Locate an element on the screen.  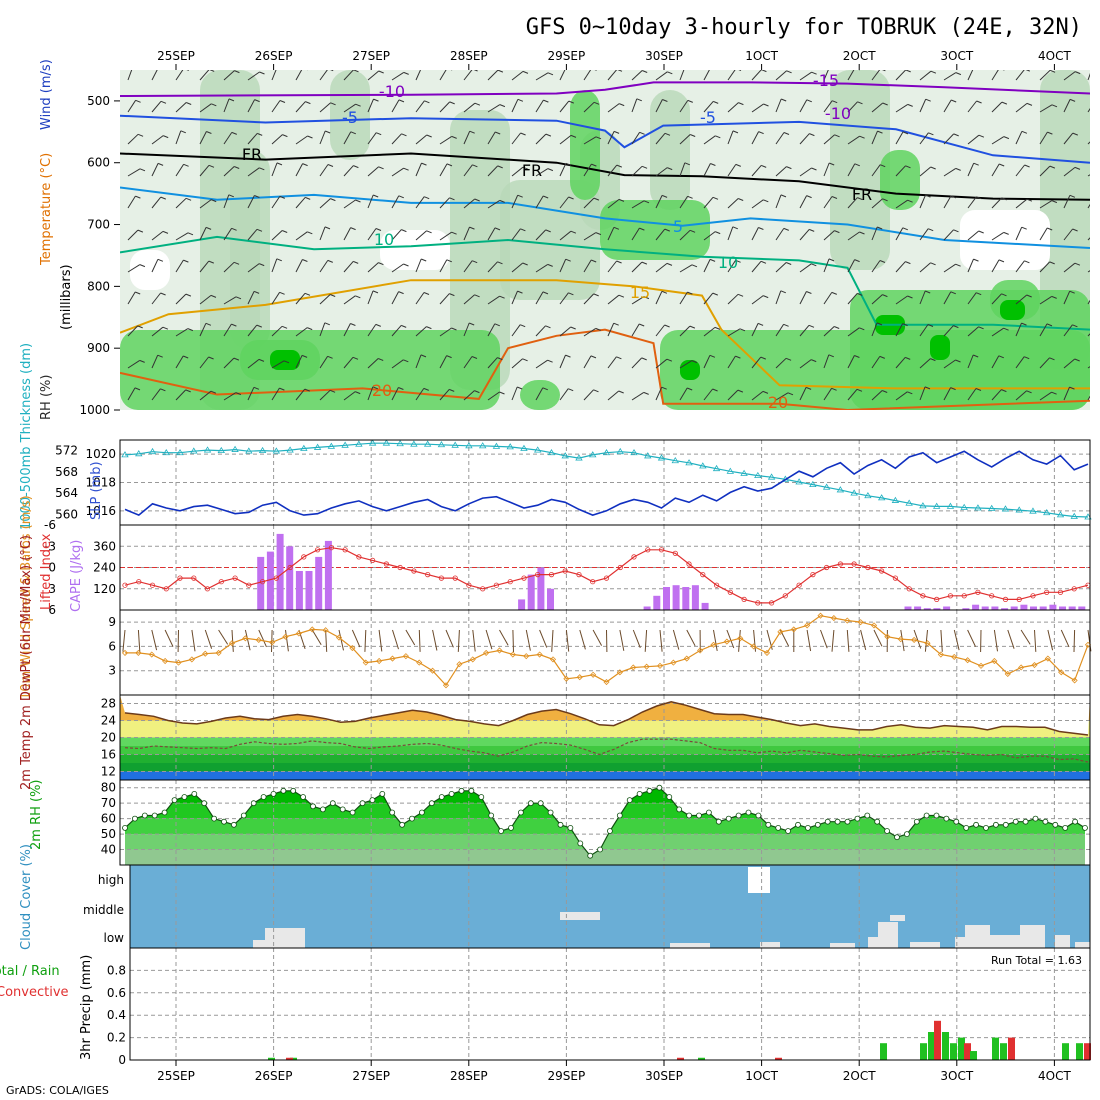
day-label-bottom: 28SEP is located at coordinates (469, 1076).